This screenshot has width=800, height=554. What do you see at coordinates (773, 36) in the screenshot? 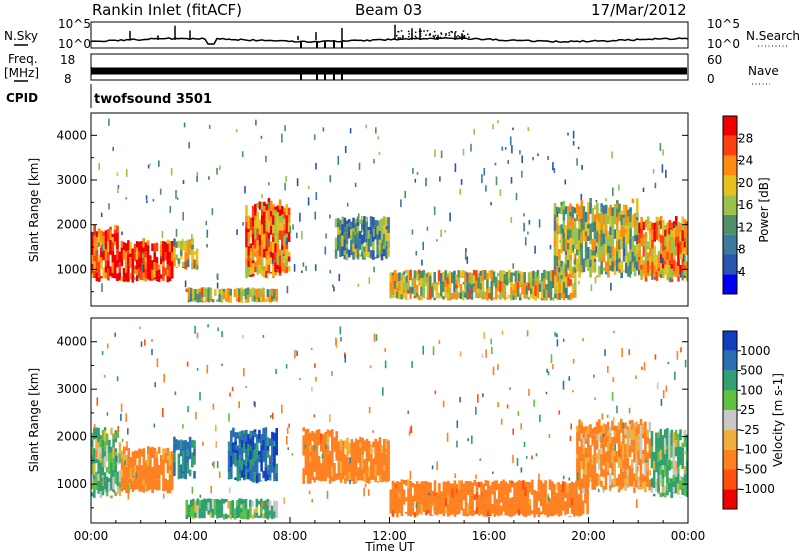
I see `noise-right-label: N.Search` at bounding box center [773, 36].